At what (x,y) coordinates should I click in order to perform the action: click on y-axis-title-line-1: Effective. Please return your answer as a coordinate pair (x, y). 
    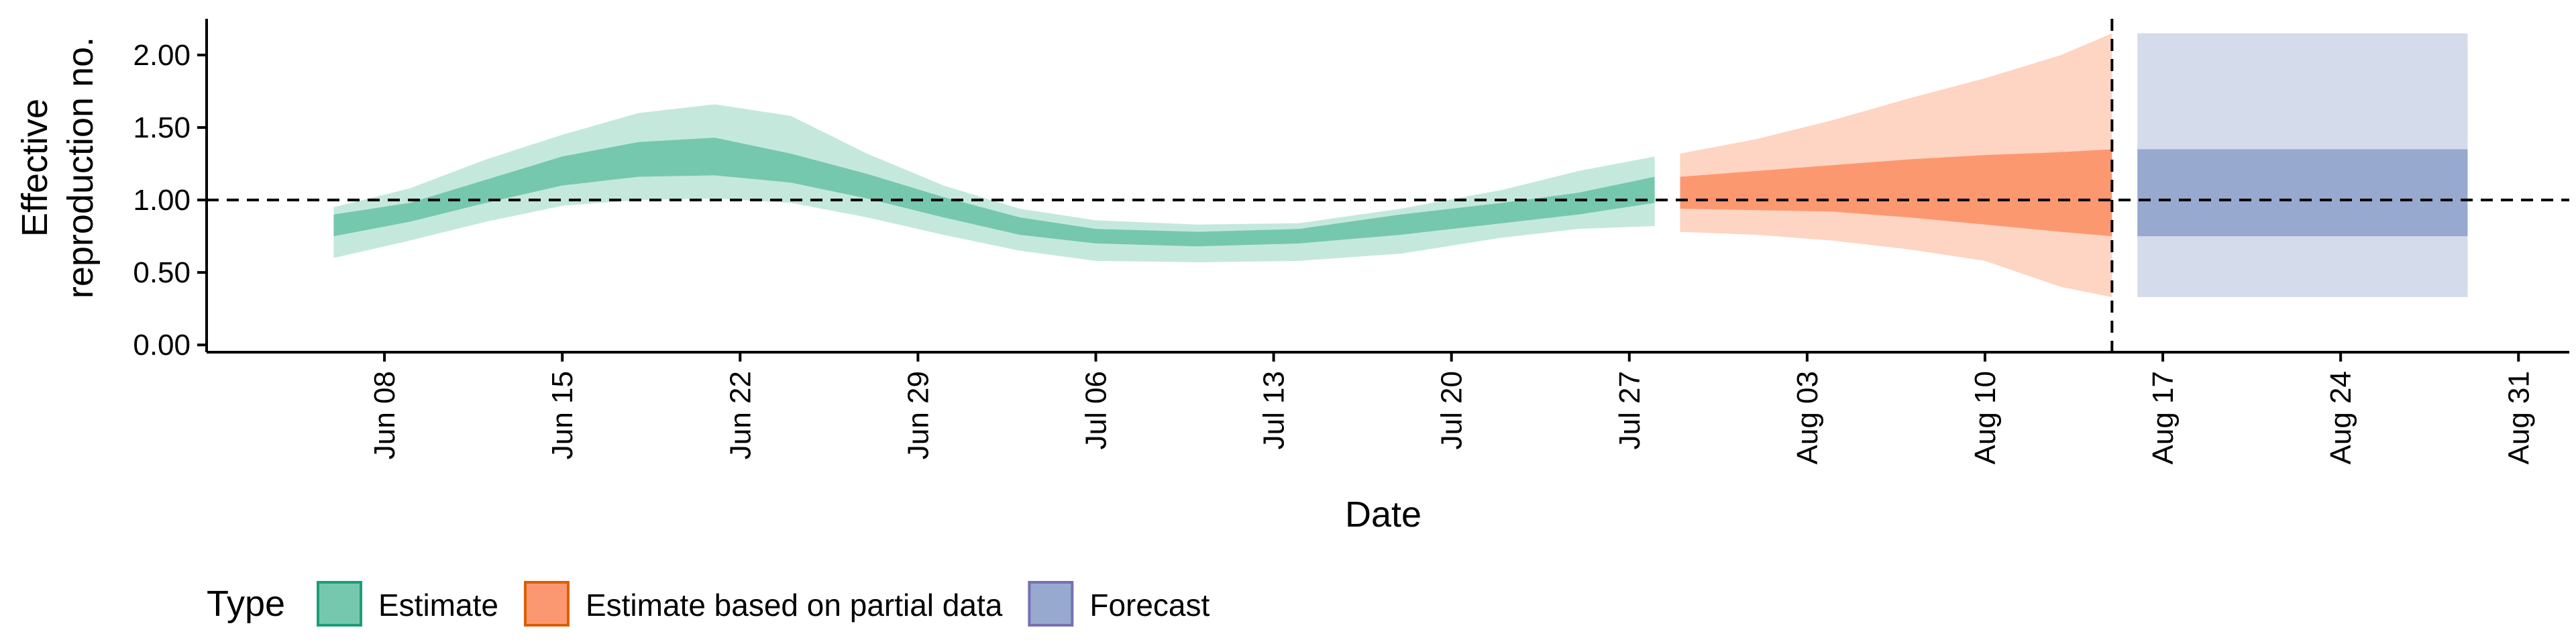
    Looking at the image, I should click on (35, 168).